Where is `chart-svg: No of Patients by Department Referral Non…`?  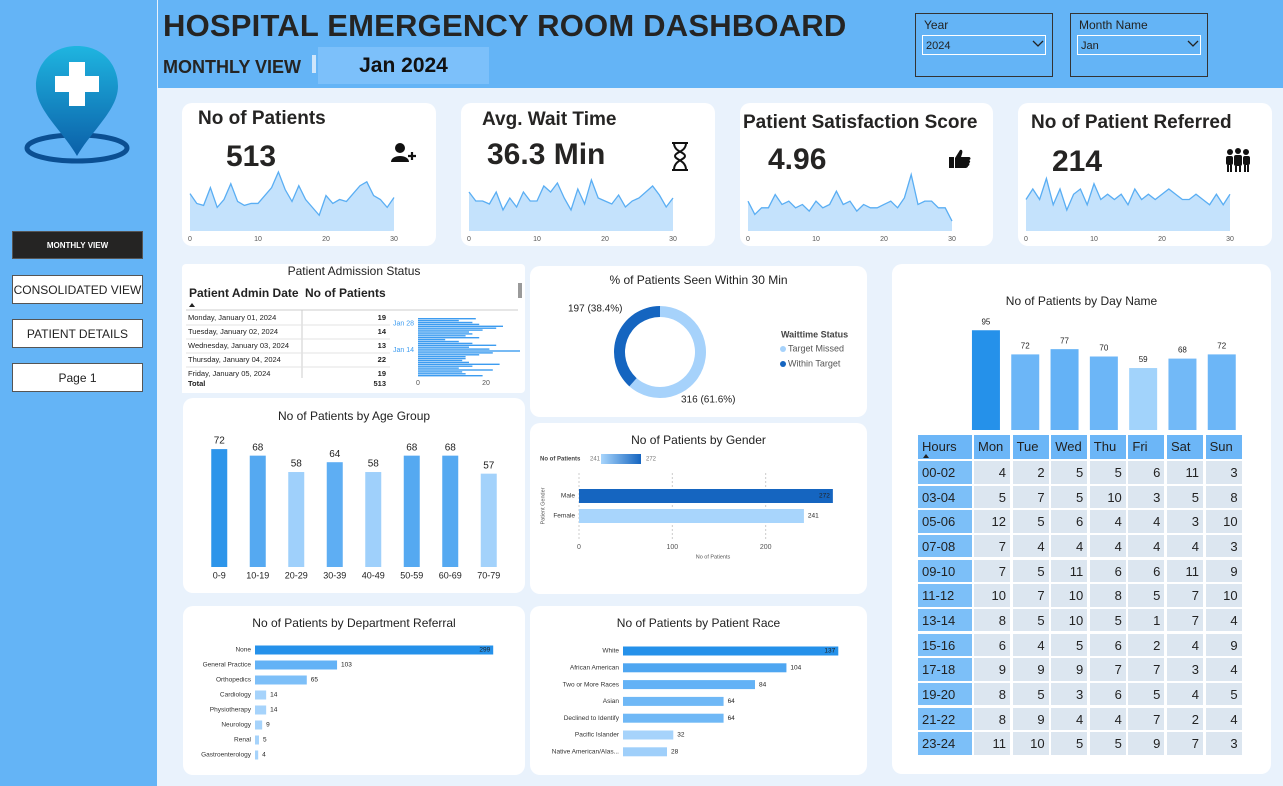 chart-svg: No of Patients by Department Referral Non… is located at coordinates (347, 688).